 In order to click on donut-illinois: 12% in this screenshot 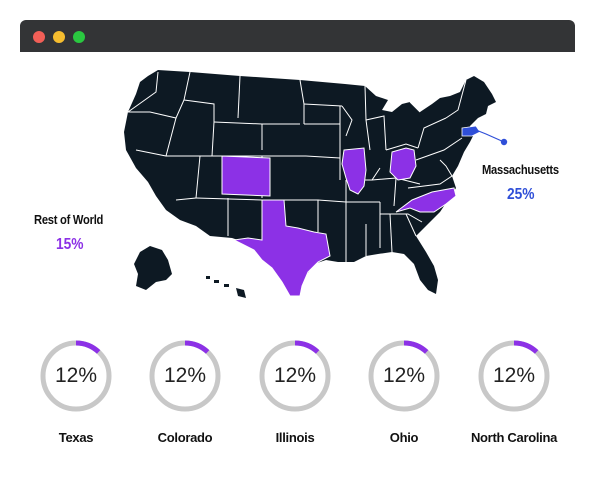, I will do `click(295, 376)`.